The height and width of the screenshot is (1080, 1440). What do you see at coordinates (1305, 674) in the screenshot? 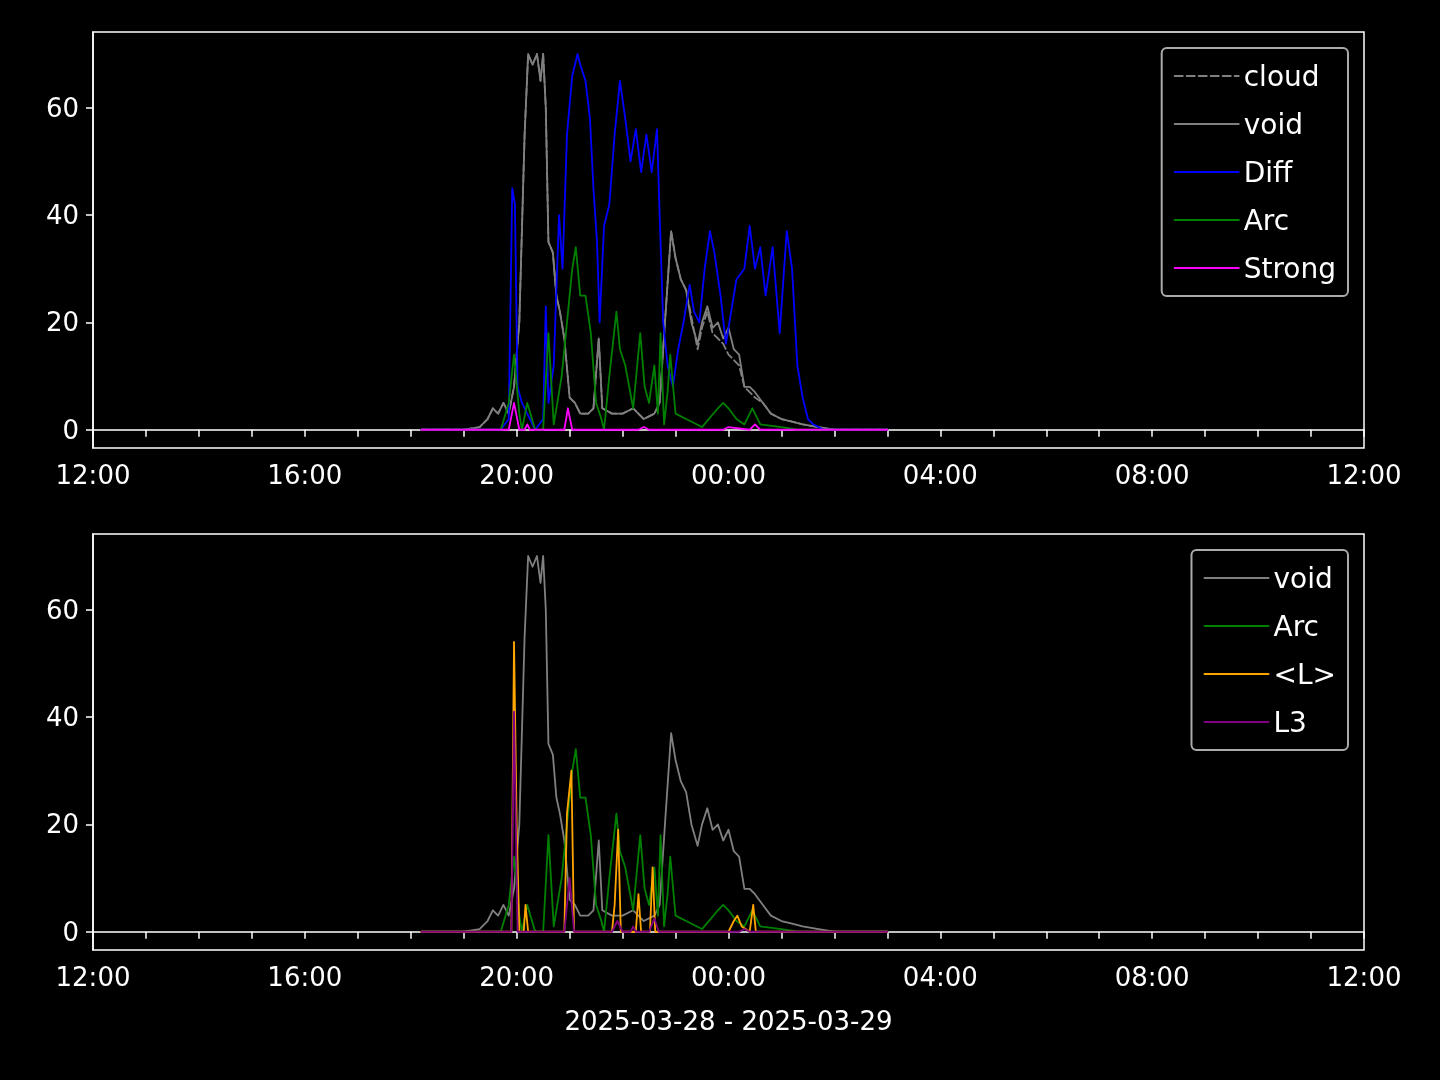
I see `legend-label: <L>` at bounding box center [1305, 674].